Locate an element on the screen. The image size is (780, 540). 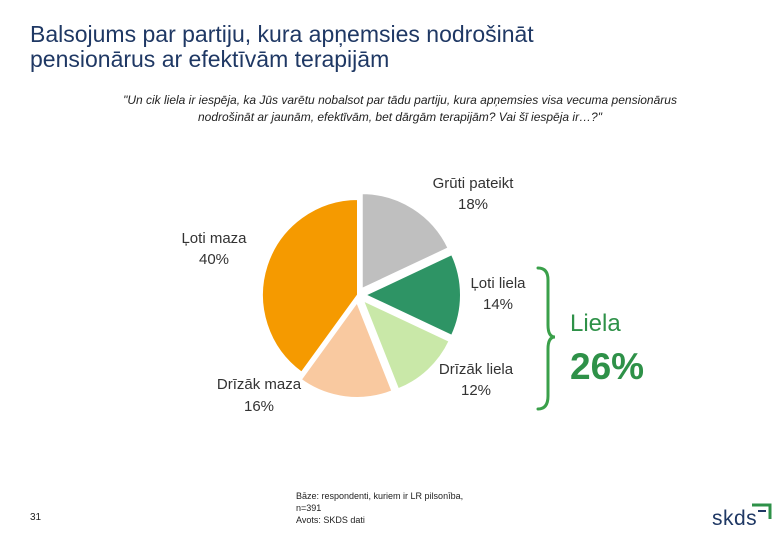
source-line: Avots: SKDS dati is located at coordinates (330, 520).